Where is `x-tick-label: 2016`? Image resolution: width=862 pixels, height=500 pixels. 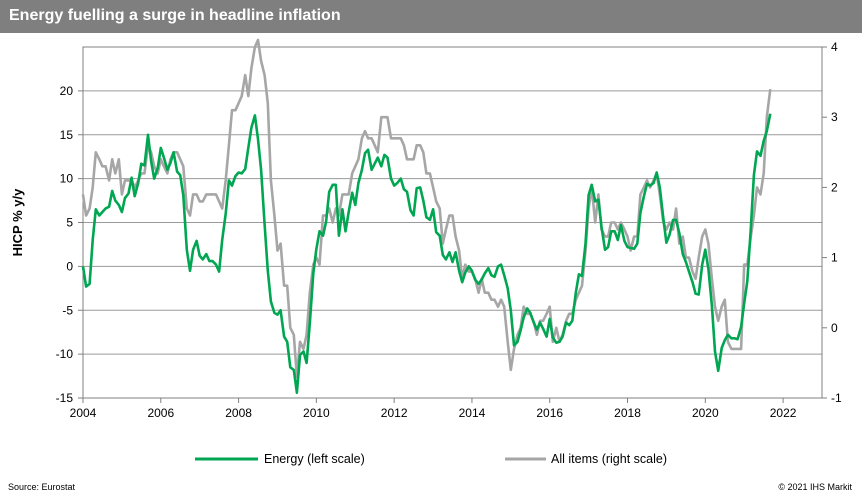 x-tick-label: 2016 is located at coordinates (549, 413).